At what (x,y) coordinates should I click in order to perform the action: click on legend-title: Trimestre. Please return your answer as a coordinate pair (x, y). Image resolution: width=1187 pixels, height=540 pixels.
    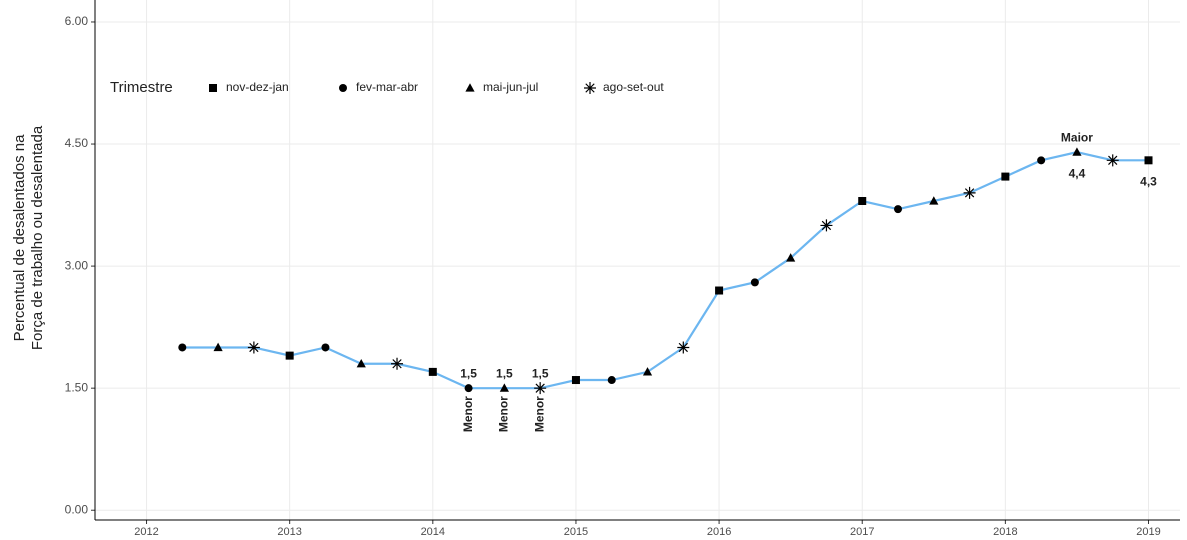
    Looking at the image, I should click on (141, 87).